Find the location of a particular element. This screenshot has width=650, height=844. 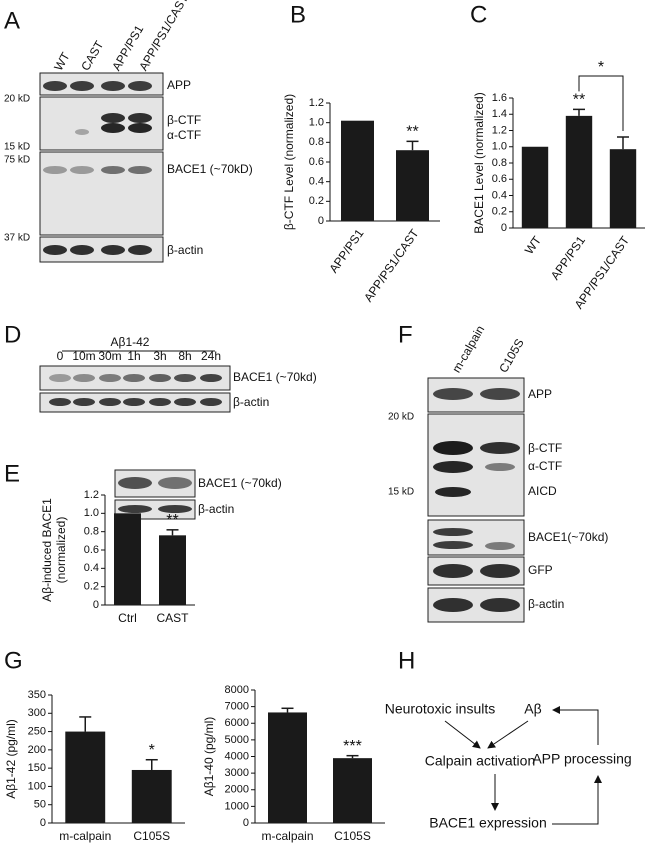

panel-letter: G is located at coordinates (13, 660).